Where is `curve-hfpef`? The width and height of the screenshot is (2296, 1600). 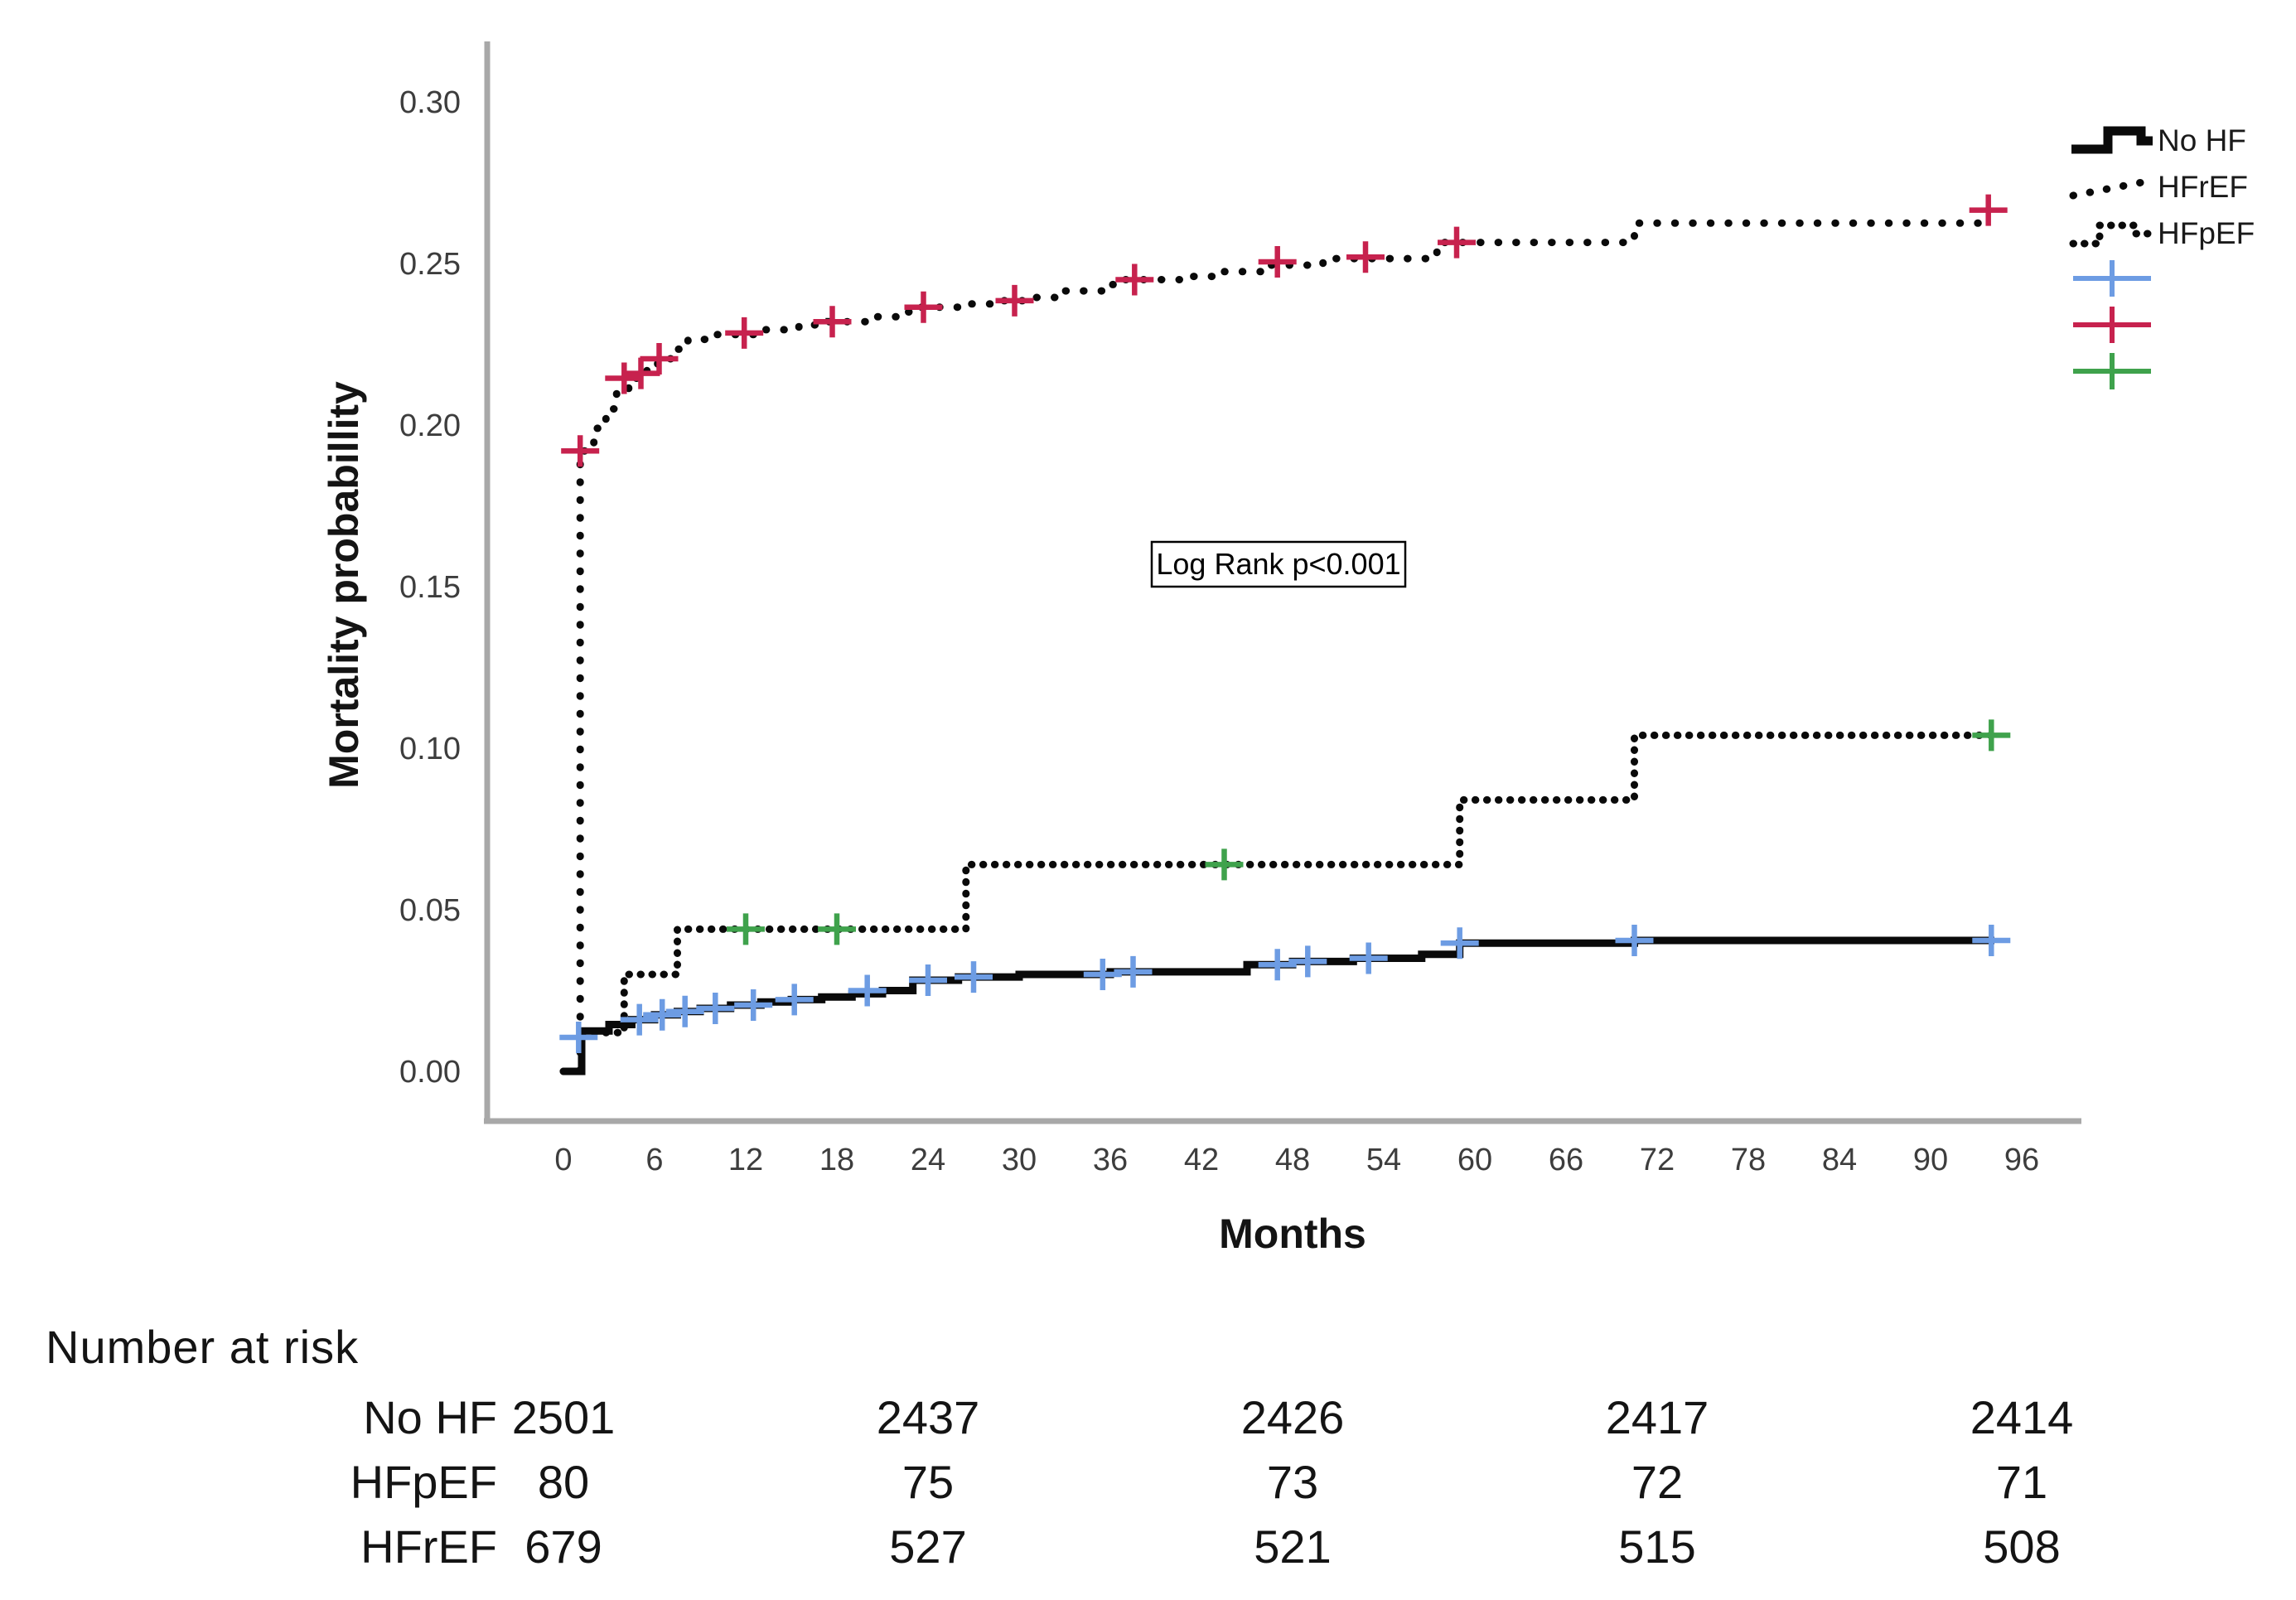
curve-hfpef is located at coordinates (1279, 903).